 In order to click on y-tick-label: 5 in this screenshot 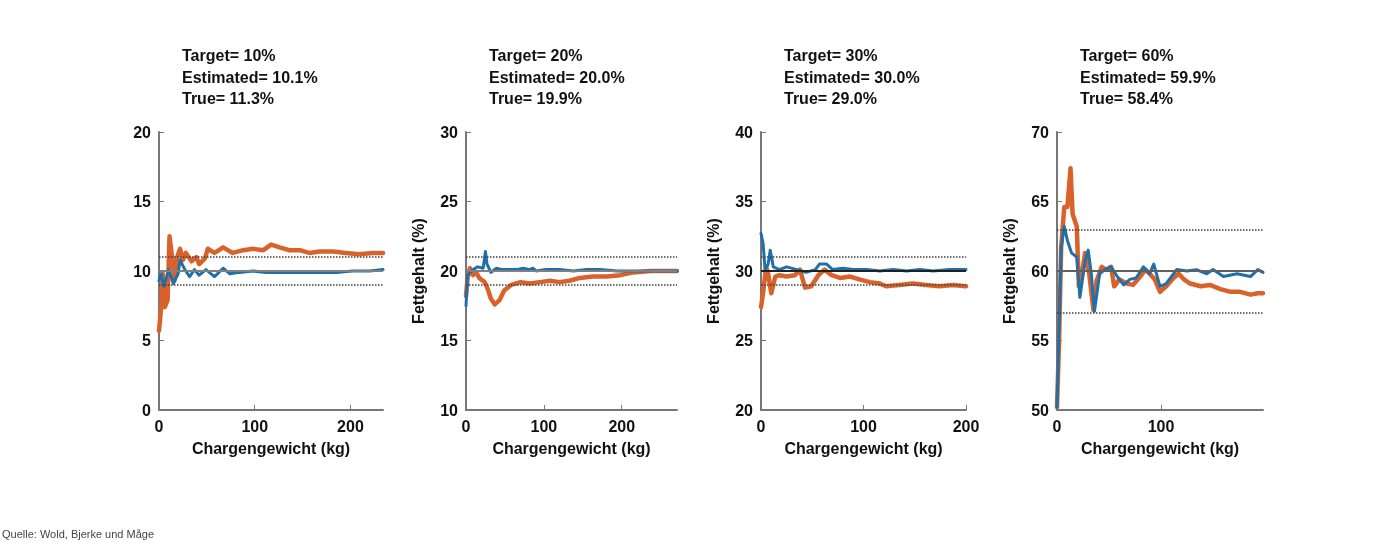, I will do `click(147, 340)`.